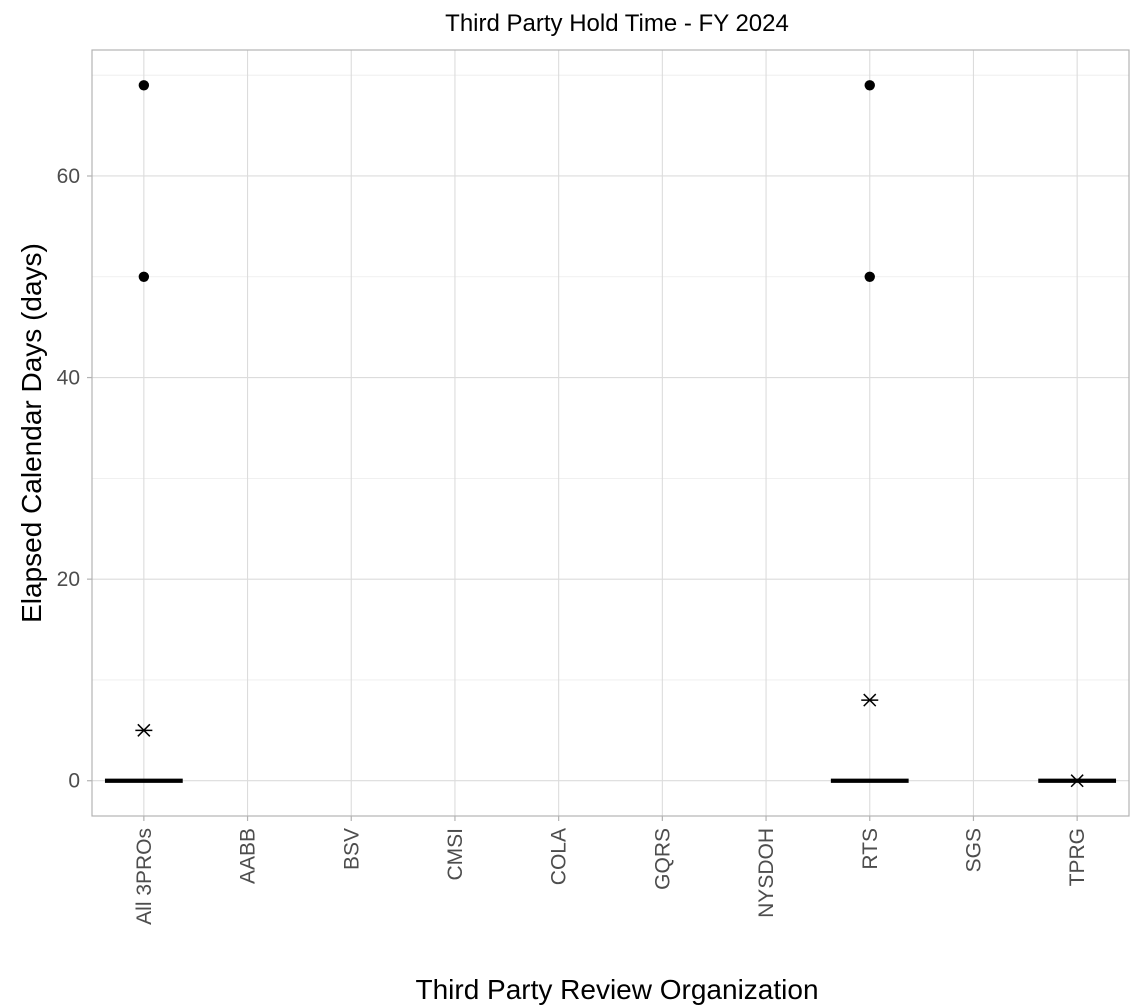 Image resolution: width=1130 pixels, height=1008 pixels. What do you see at coordinates (616, 989) in the screenshot?
I see `x-axis-title: Third Party Review Organization` at bounding box center [616, 989].